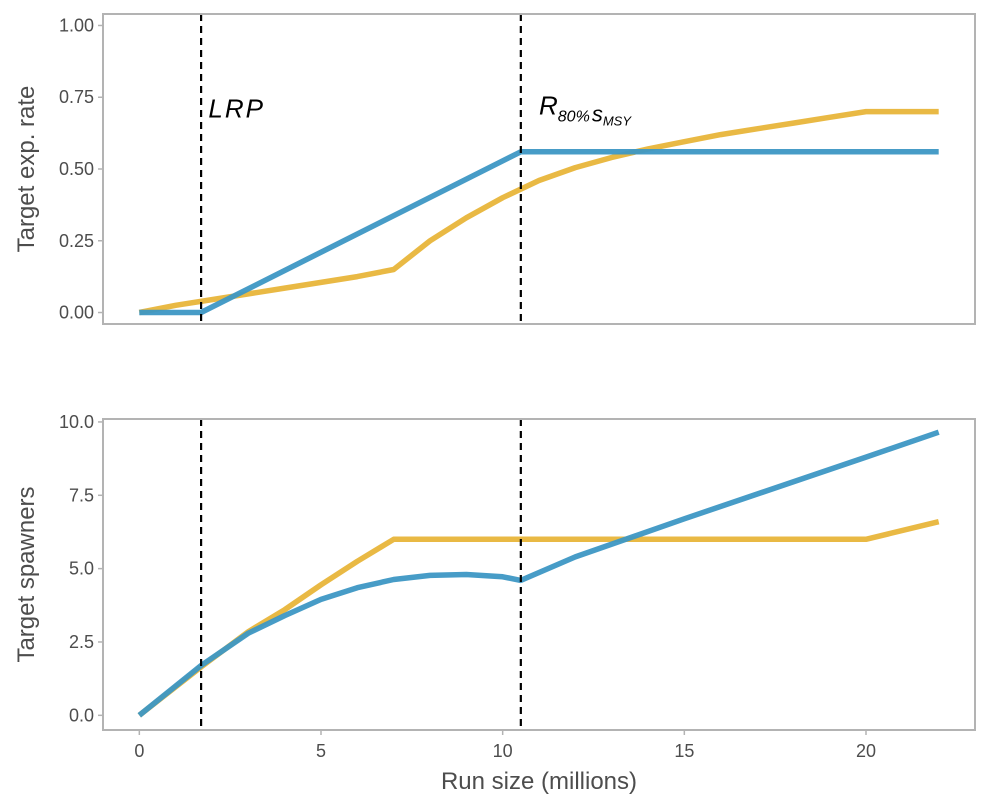 The width and height of the screenshot is (990, 810). What do you see at coordinates (574, 116) in the screenshot?
I see `annotation-subscript: 80%` at bounding box center [574, 116].